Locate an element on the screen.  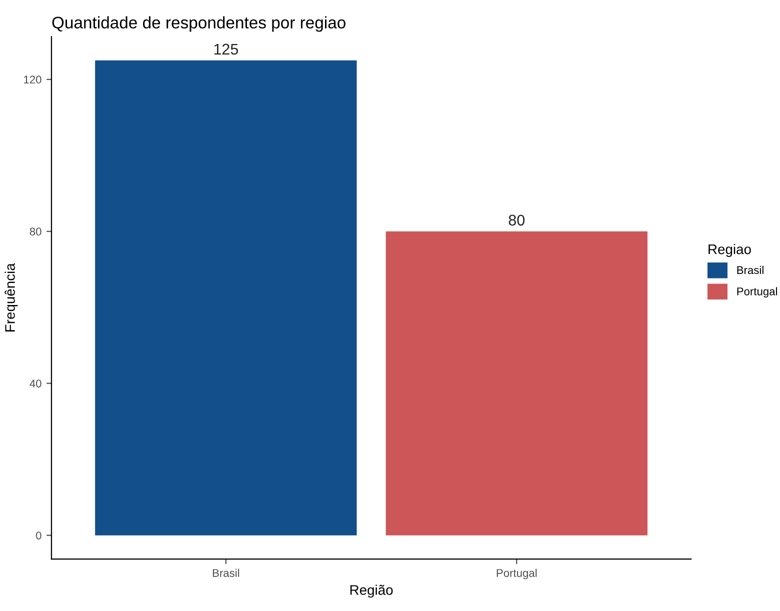
data-label: 80 is located at coordinates (516, 220).